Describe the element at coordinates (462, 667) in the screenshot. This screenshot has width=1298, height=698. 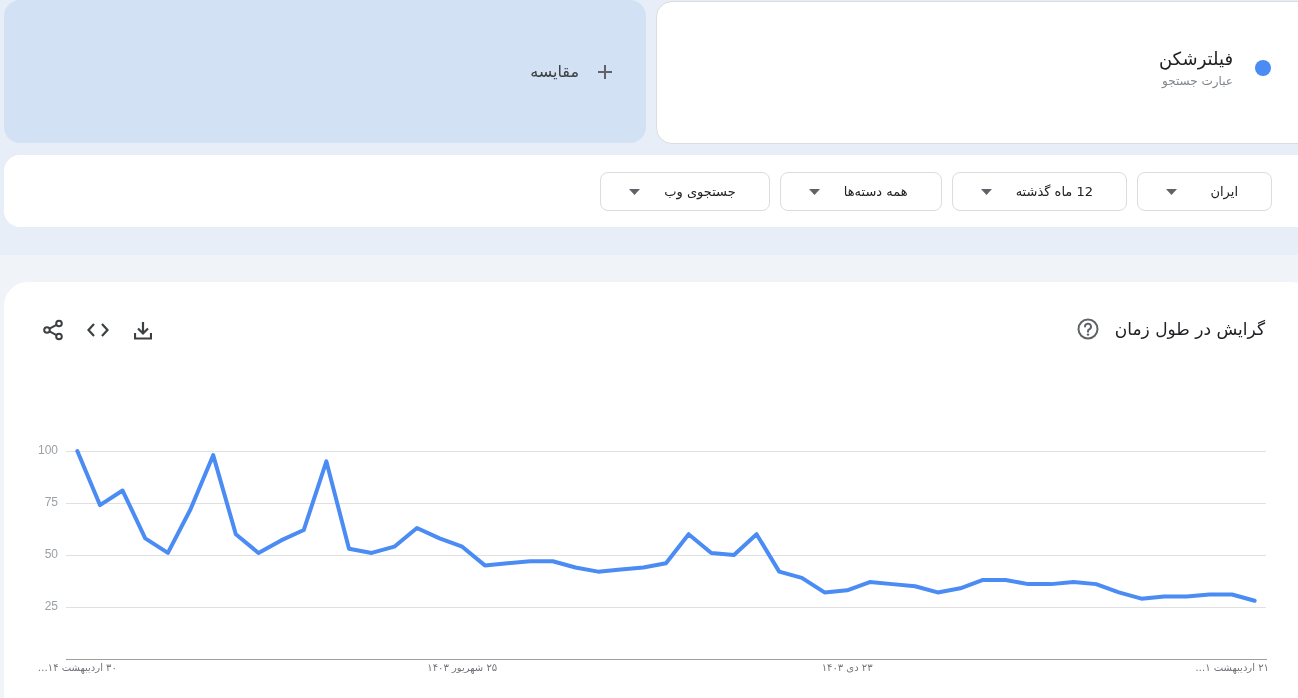
I see `x-tick-label: ۲۵ شهریور ۱۴۰۳` at that location.